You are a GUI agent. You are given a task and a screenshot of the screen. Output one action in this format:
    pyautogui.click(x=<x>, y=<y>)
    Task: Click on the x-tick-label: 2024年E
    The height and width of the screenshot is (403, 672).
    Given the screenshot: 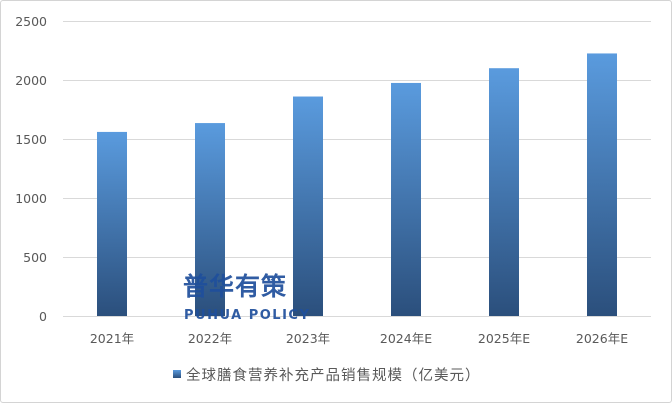 What is the action you would take?
    pyautogui.click(x=406, y=338)
    